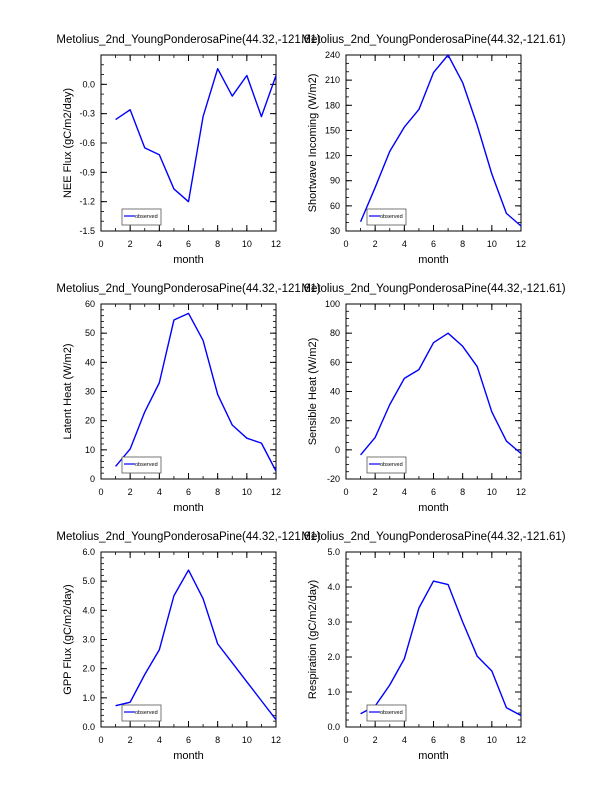  What do you see at coordinates (88, 669) in the screenshot?
I see `y-tick-label: 2.0` at bounding box center [88, 669].